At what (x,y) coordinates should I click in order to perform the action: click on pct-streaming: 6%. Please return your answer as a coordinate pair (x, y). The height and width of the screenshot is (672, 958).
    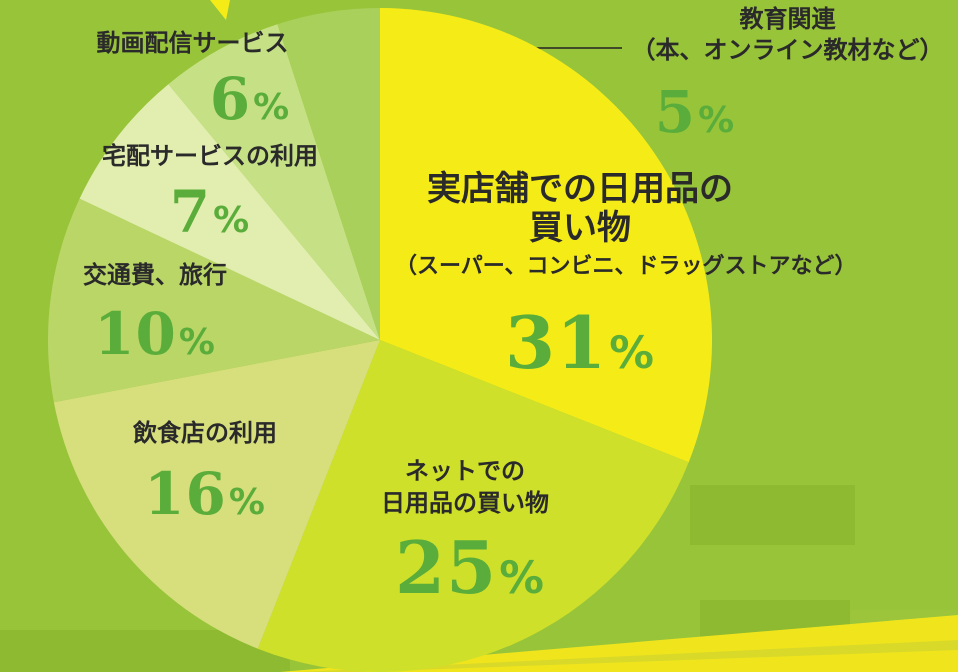
    Looking at the image, I should click on (250, 99).